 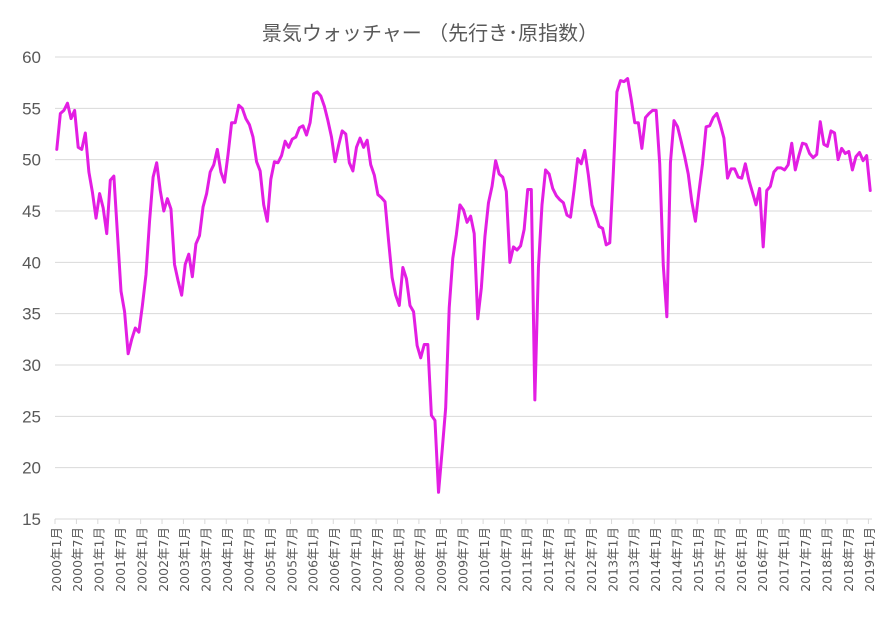 I want to click on y-tick-label: 60, so click(x=31, y=57).